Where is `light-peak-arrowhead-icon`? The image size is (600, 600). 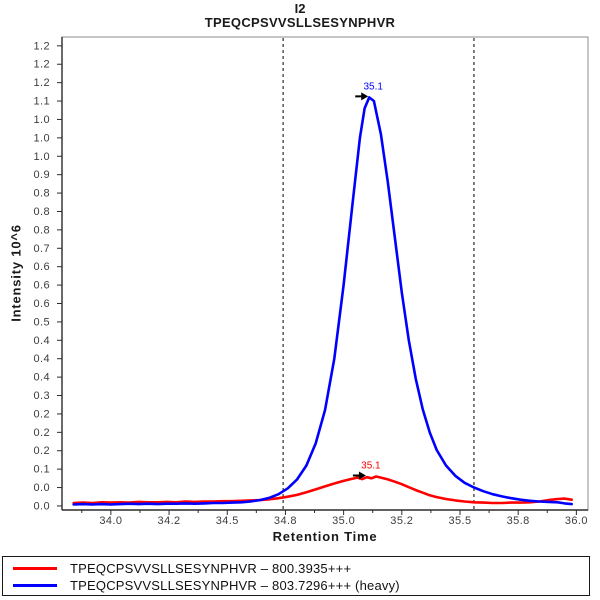 light-peak-arrowhead-icon is located at coordinates (362, 475).